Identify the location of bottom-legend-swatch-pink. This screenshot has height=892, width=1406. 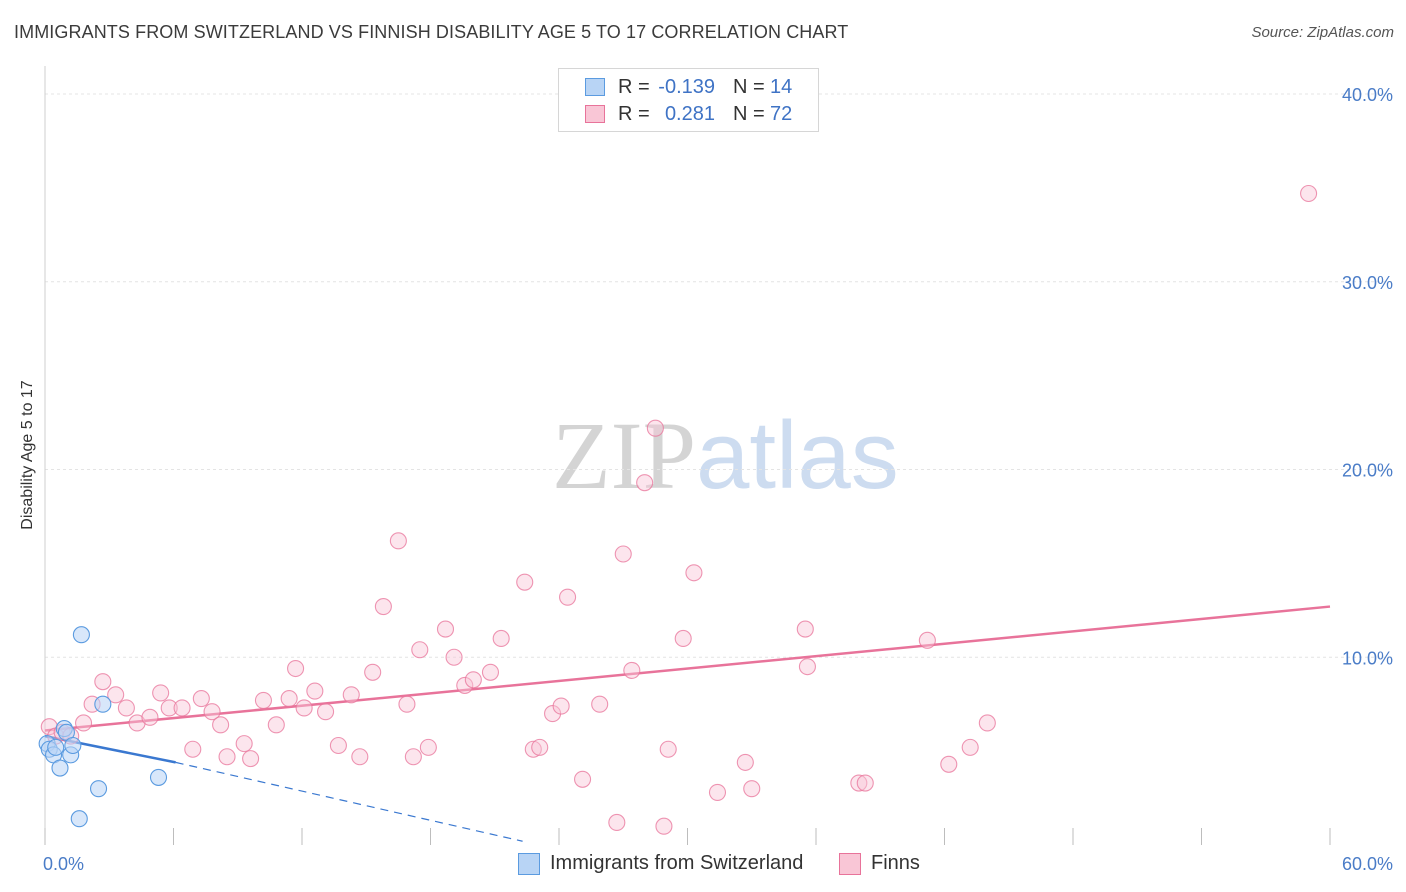
(850, 864).